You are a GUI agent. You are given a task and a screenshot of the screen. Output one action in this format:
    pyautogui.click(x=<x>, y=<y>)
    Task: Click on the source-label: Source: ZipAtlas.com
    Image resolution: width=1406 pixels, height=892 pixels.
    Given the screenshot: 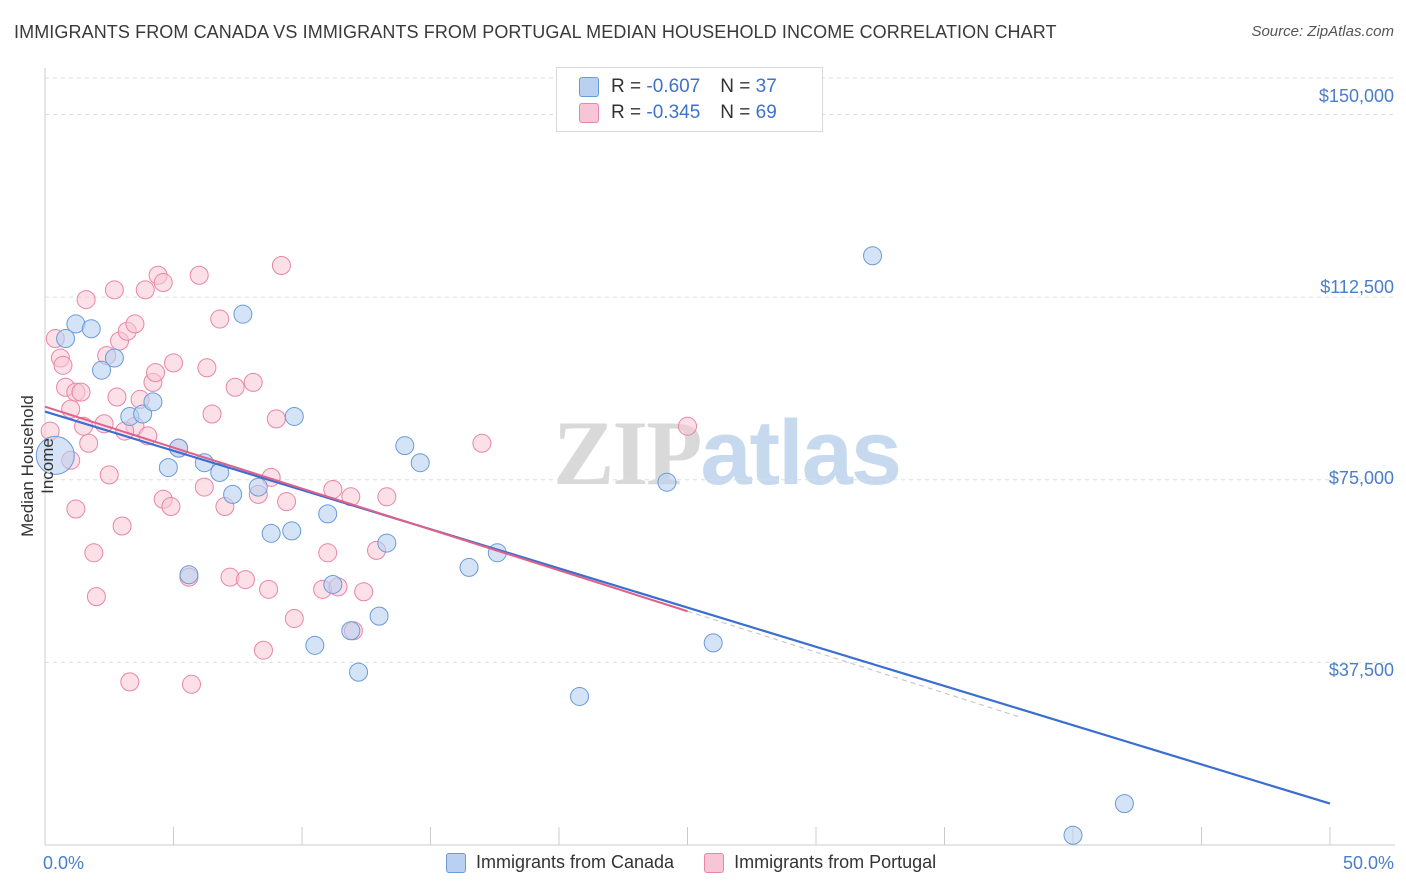 What is the action you would take?
    pyautogui.click(x=1322, y=31)
    